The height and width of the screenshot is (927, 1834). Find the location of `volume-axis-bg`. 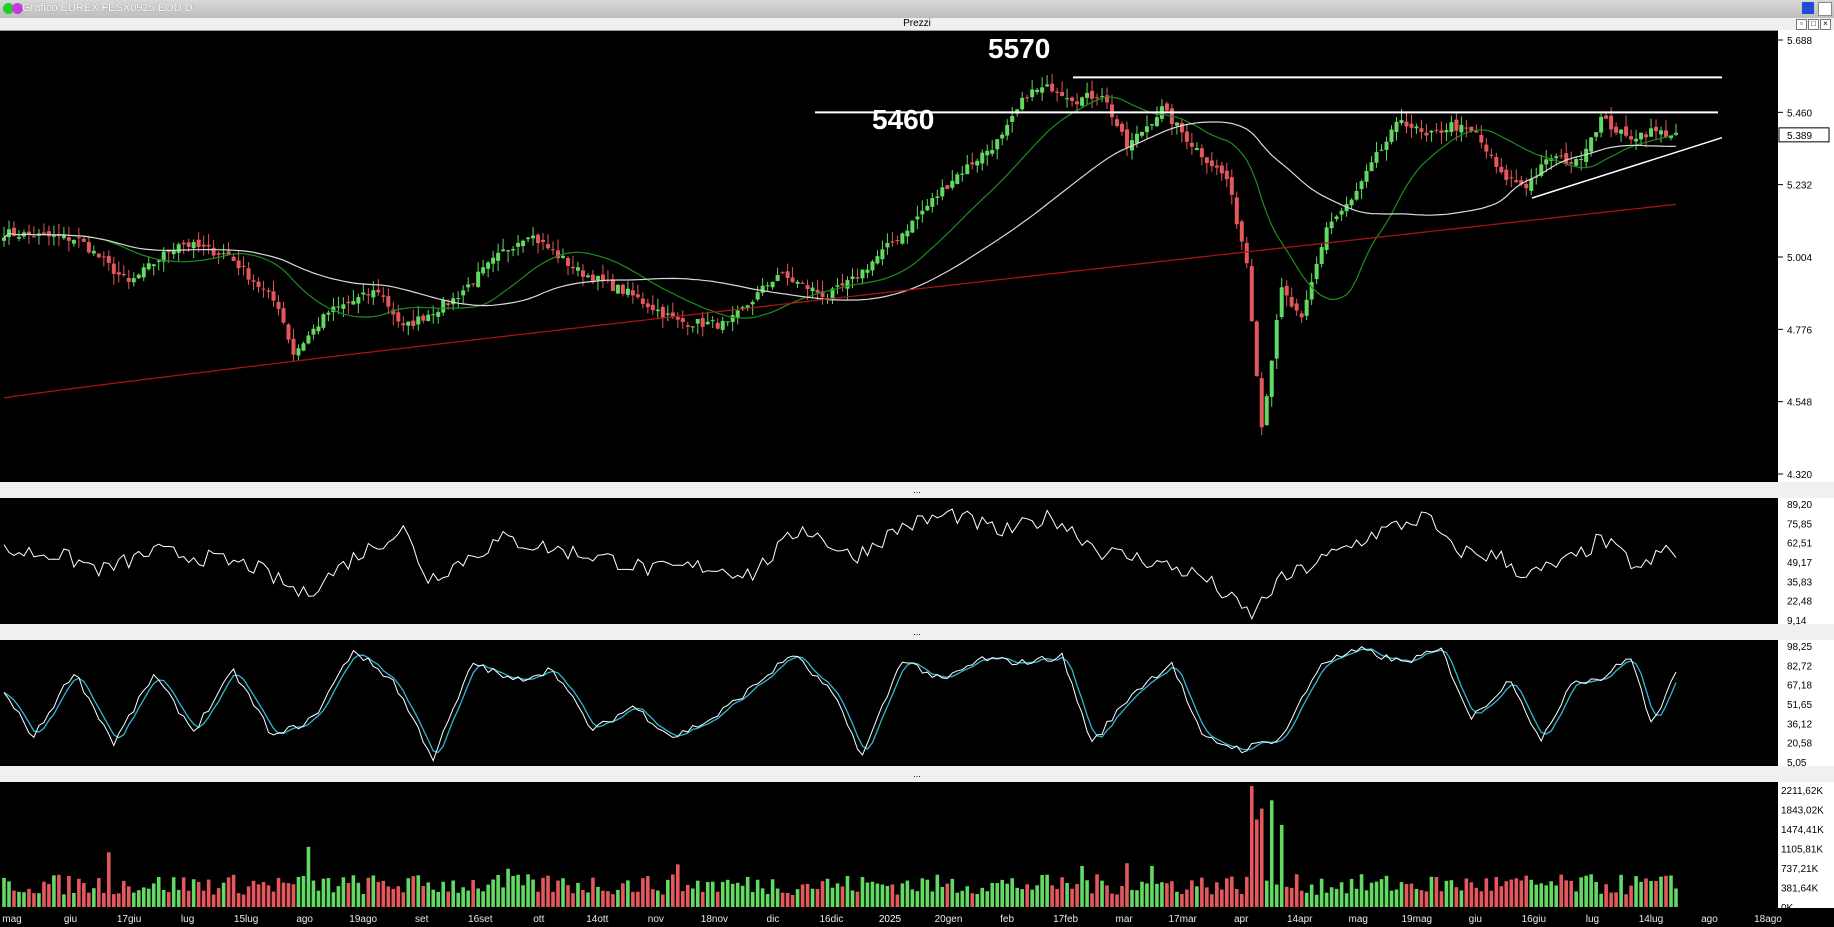

volume-axis-bg is located at coordinates (1806, 845).